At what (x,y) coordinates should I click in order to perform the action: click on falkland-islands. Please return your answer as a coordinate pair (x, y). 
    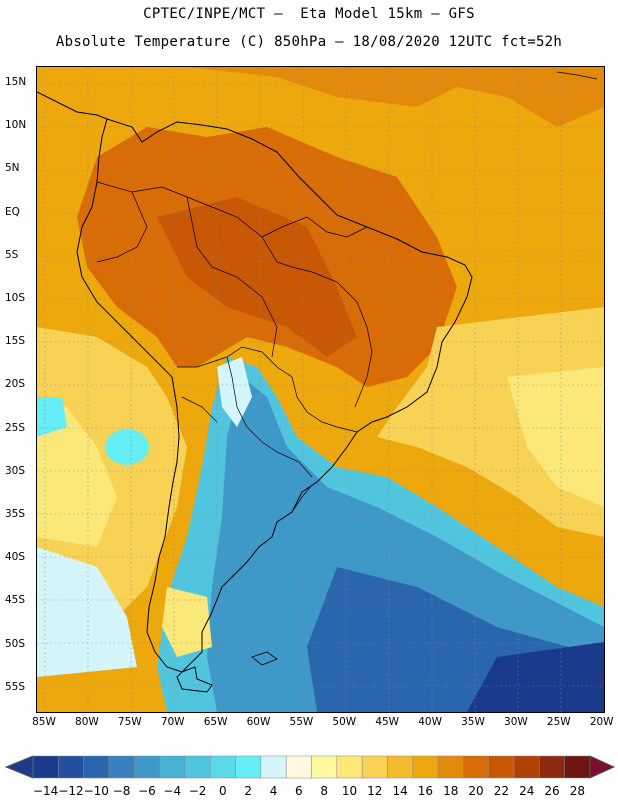
    Looking at the image, I should click on (264, 658).